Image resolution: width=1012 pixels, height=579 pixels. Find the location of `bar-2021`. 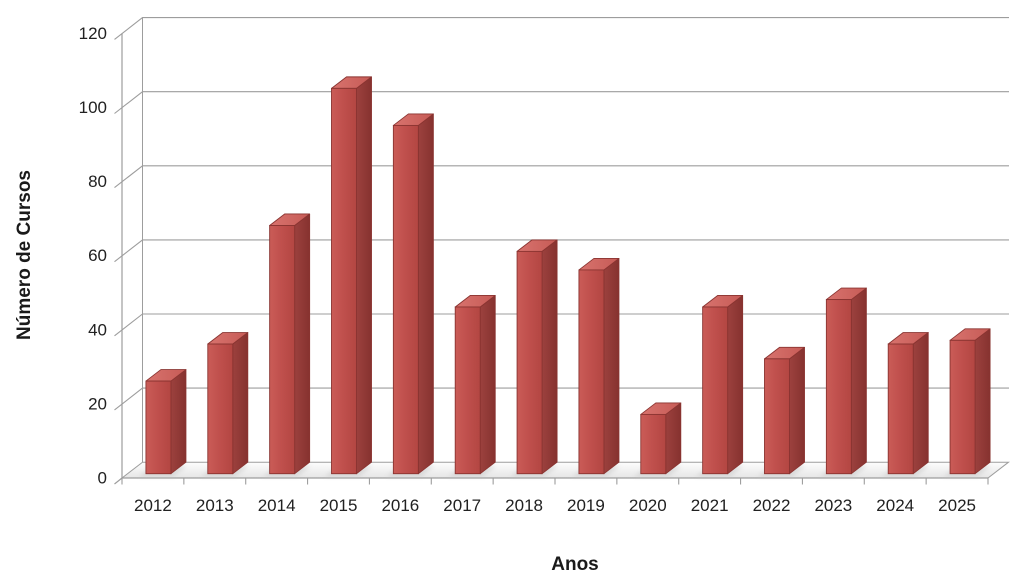

bar-2021 is located at coordinates (719, 386).